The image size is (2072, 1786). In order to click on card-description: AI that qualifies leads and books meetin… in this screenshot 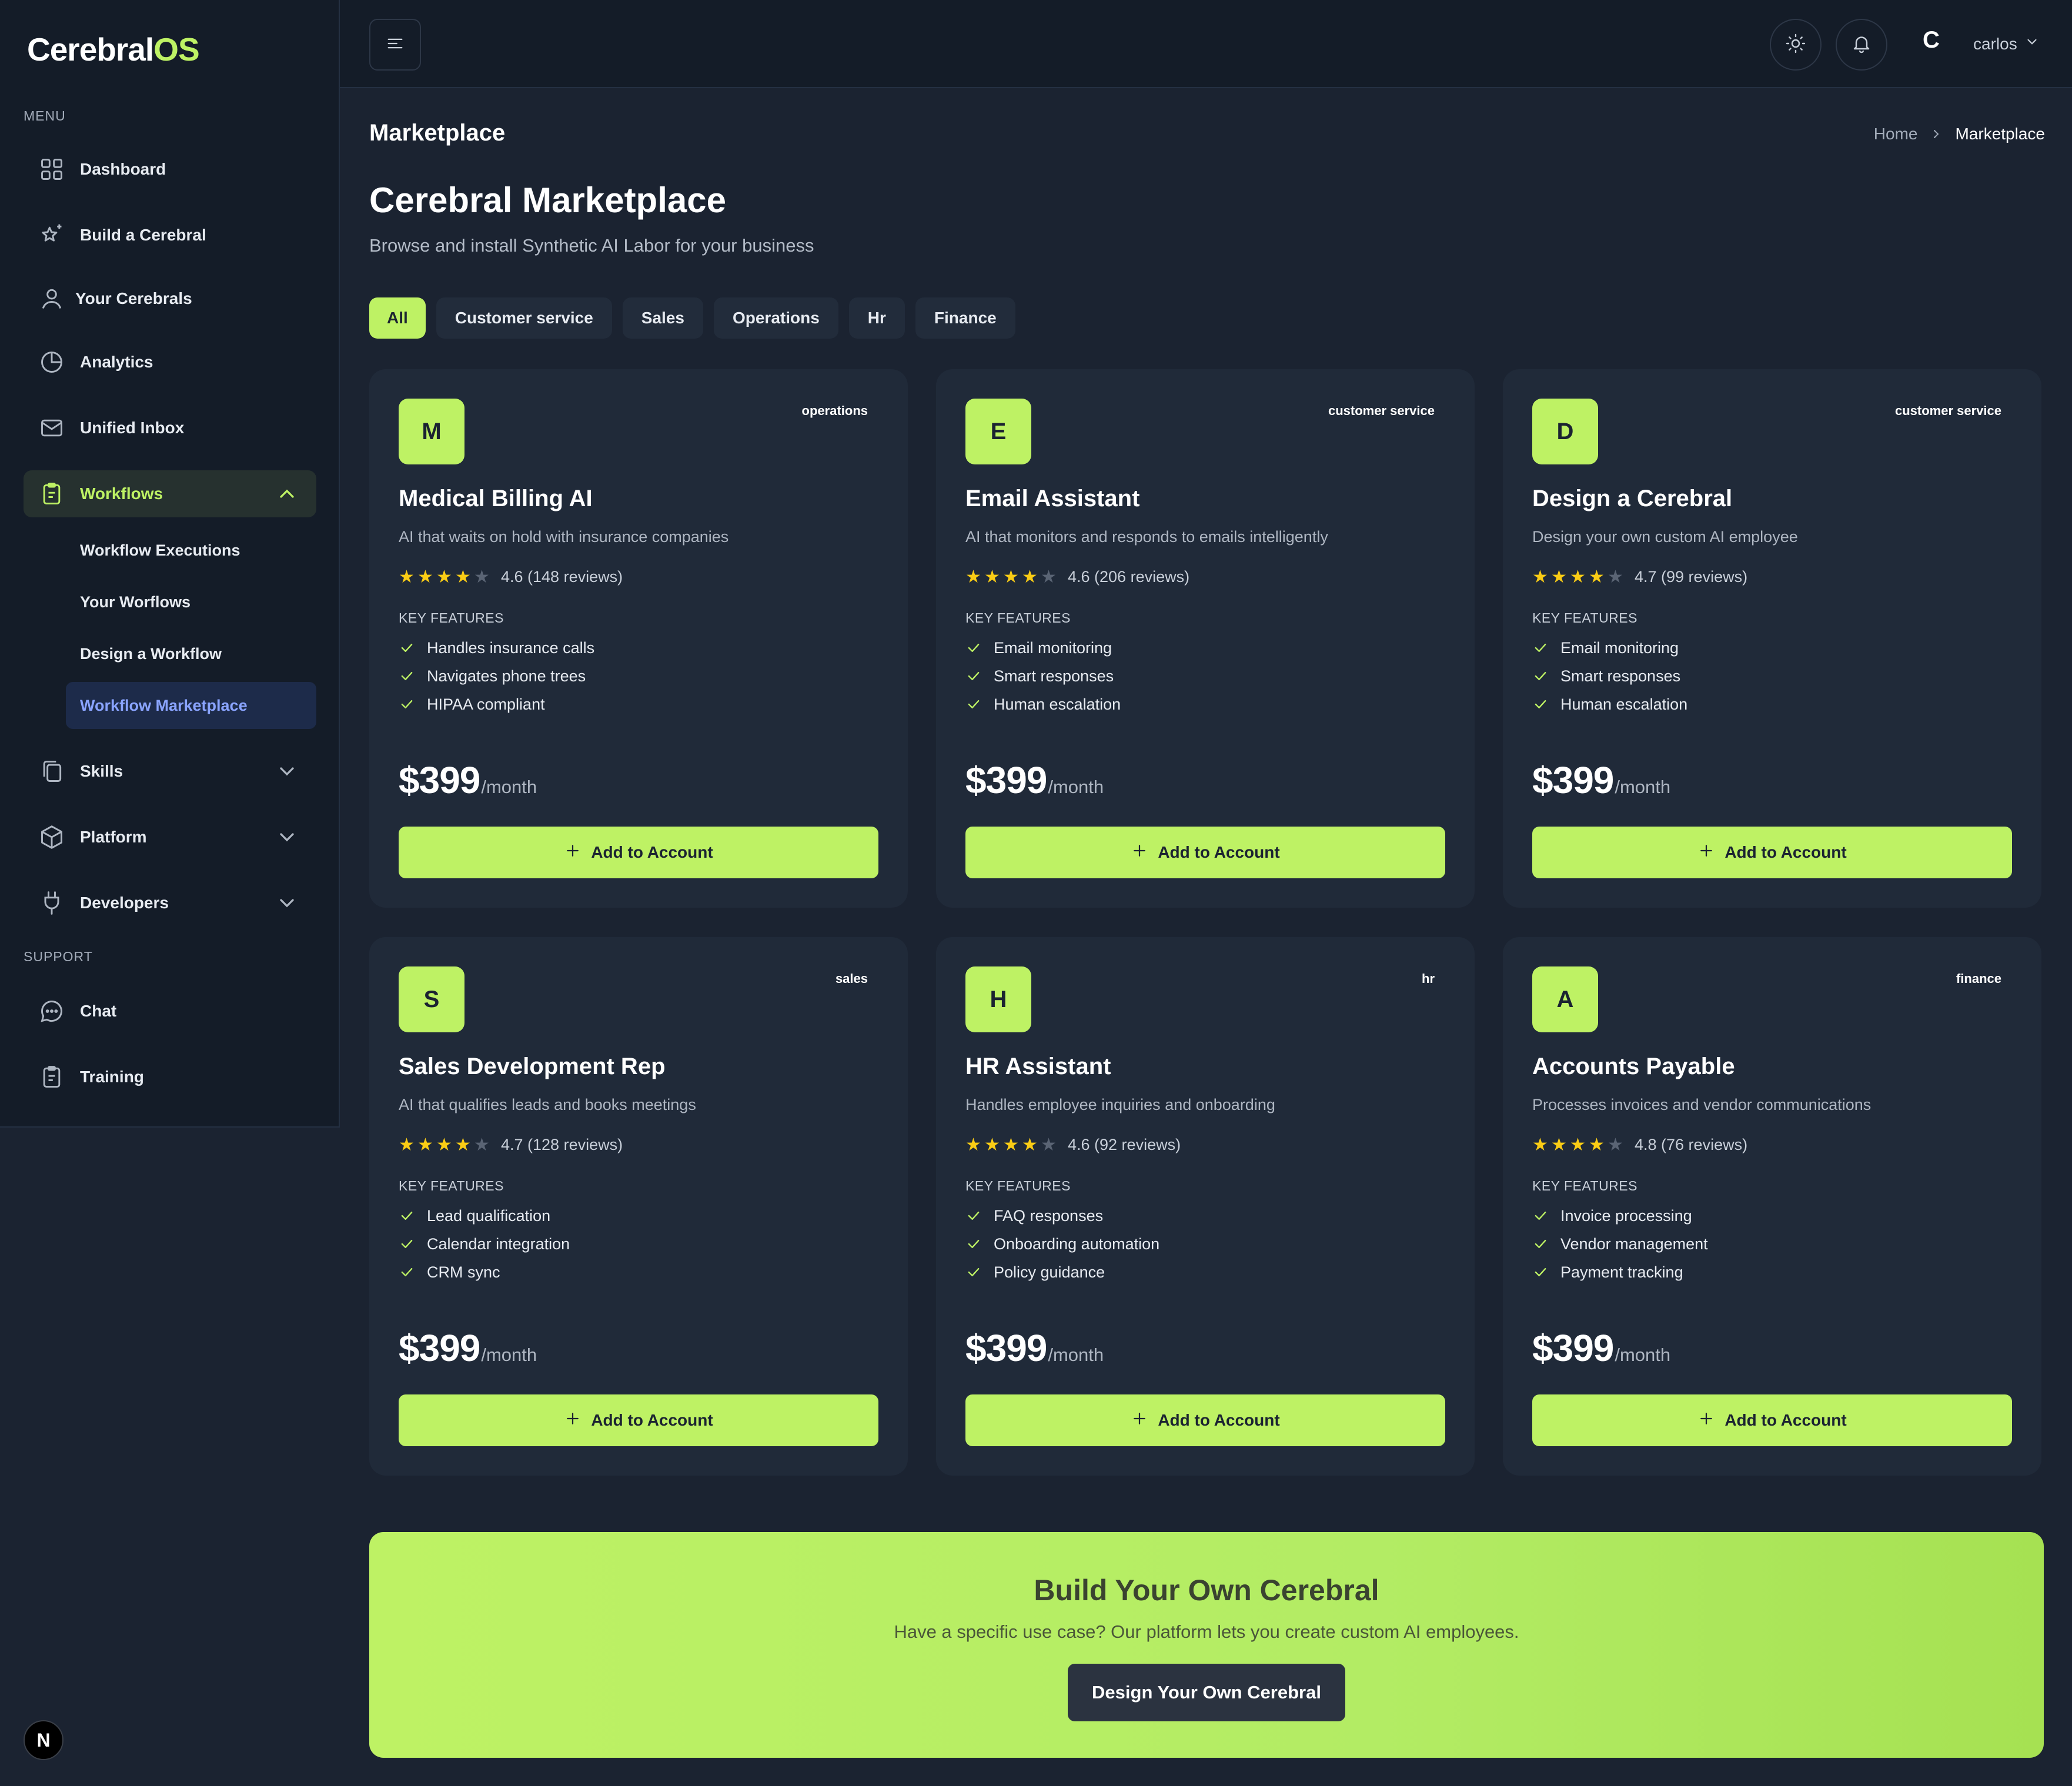, I will do `click(547, 1104)`.